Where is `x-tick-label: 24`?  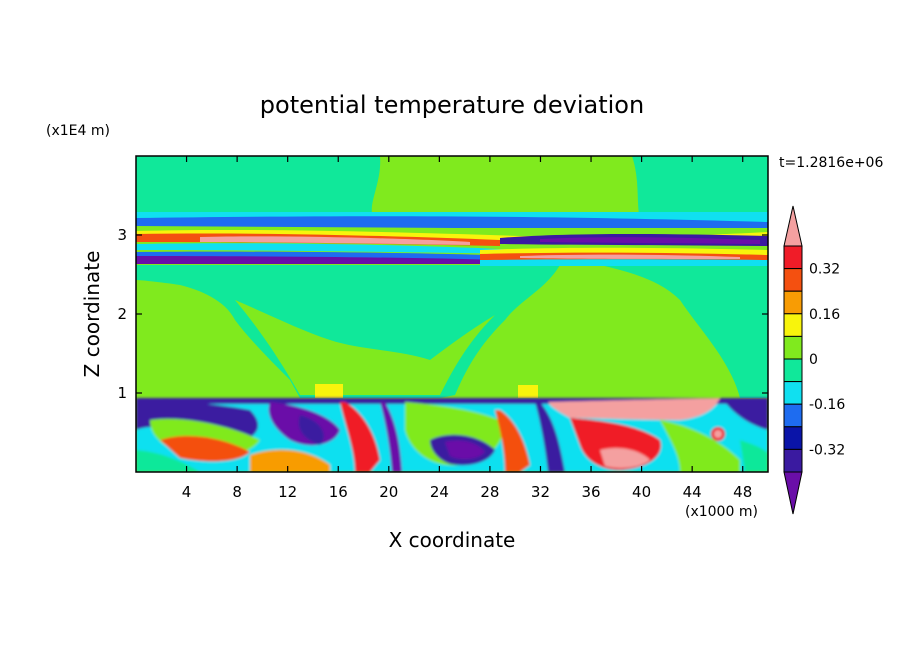 x-tick-label: 24 is located at coordinates (439, 492).